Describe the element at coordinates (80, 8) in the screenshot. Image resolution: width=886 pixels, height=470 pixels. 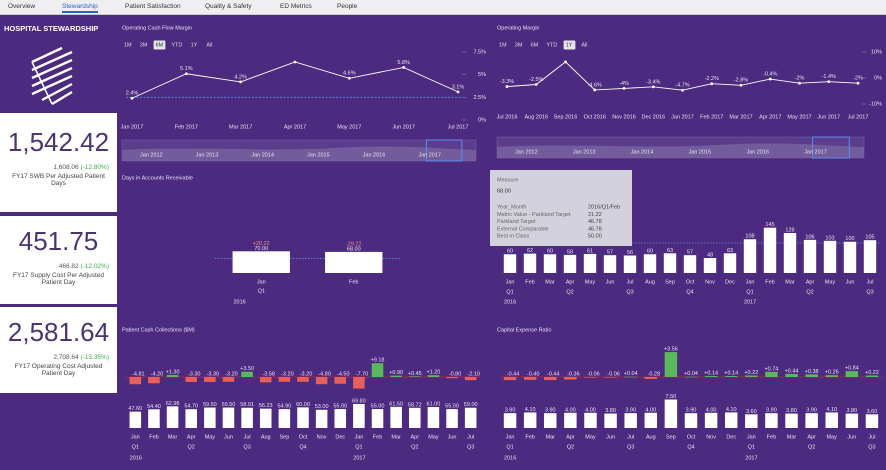
I see `tab: Stewardship` at that location.